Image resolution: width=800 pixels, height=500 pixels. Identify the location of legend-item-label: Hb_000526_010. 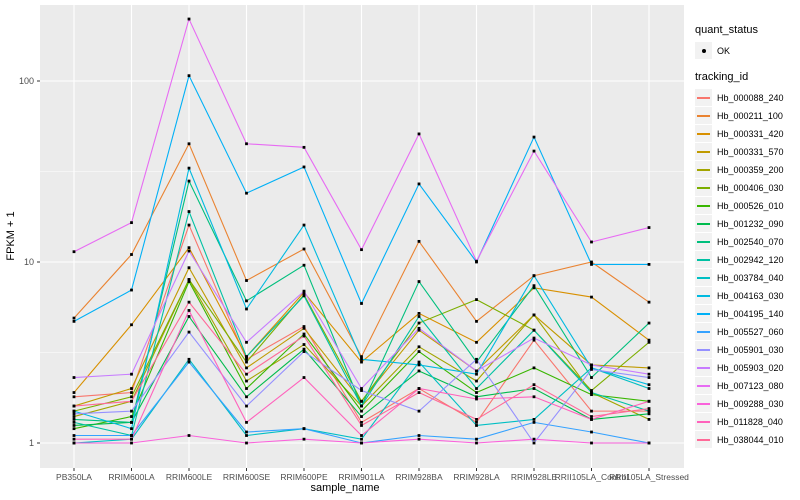
(750, 205).